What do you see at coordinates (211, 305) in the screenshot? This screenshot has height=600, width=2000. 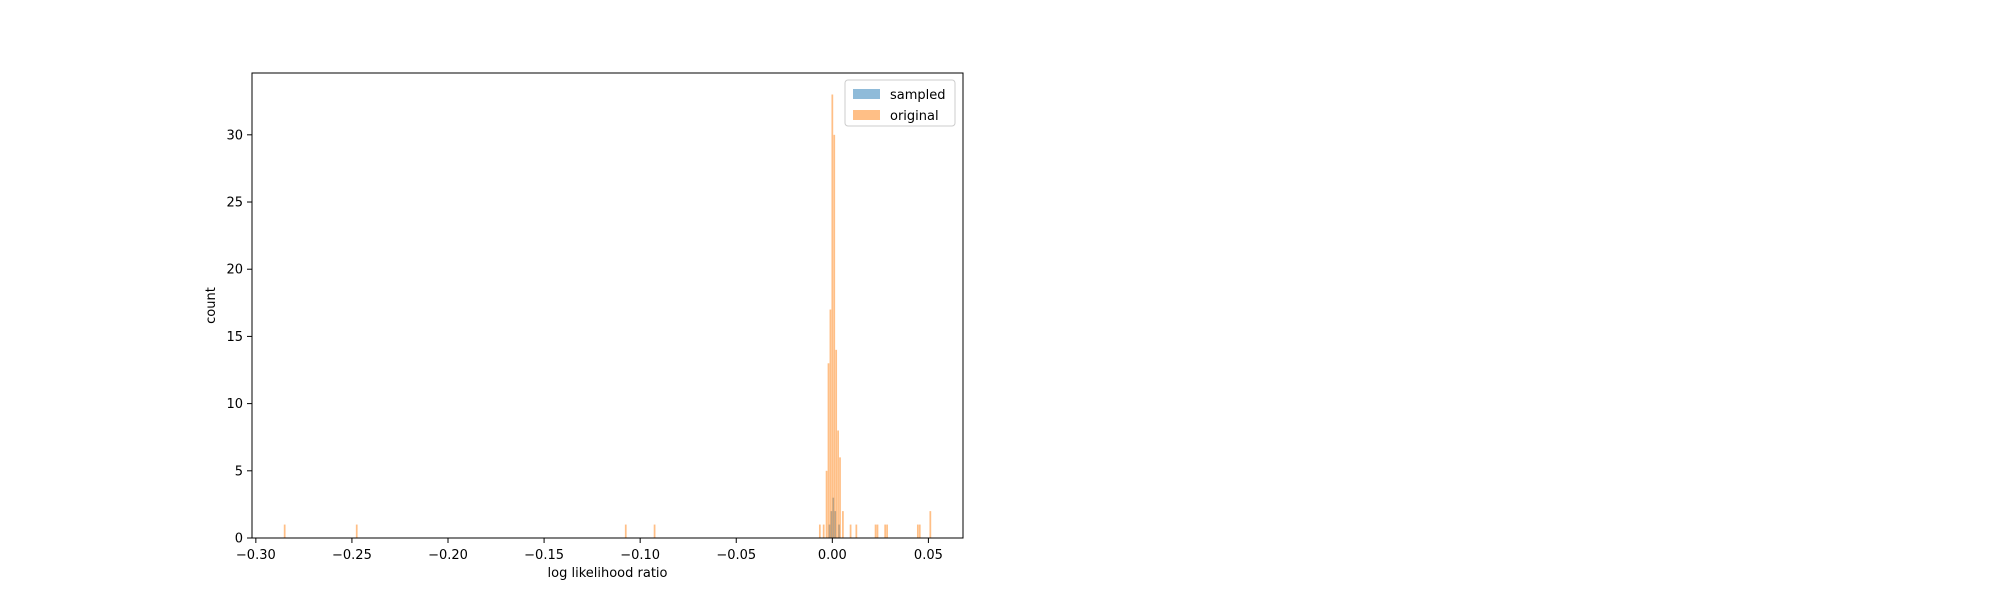 I see `y-axis-label: count` at bounding box center [211, 305].